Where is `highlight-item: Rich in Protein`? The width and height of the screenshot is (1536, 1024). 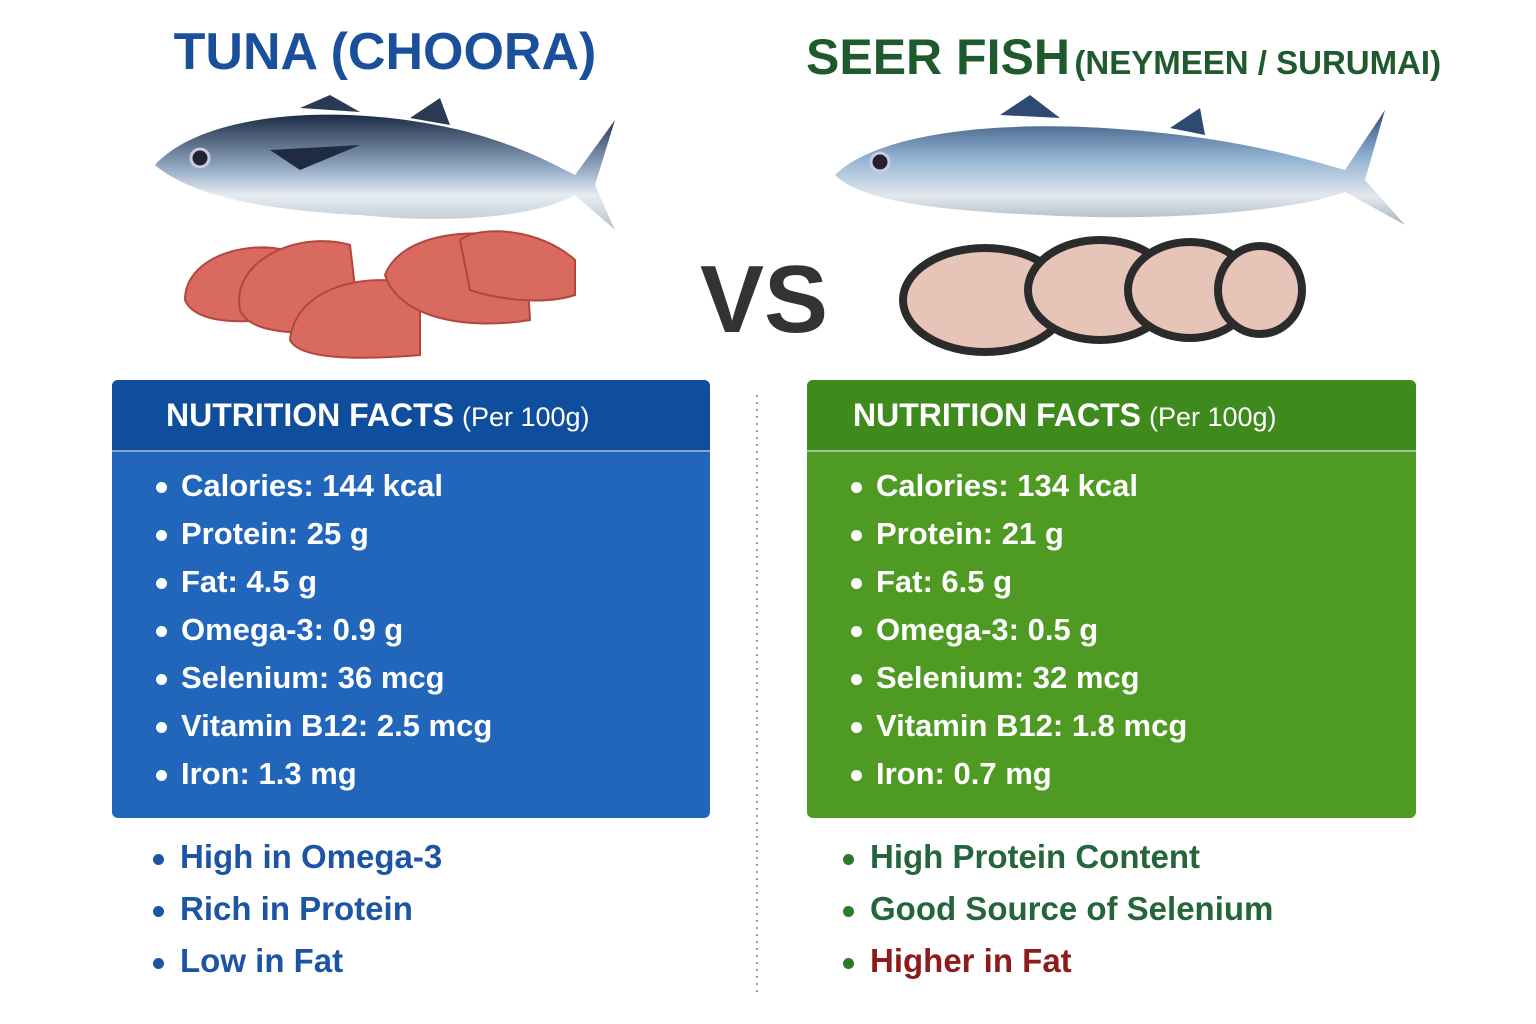
highlight-item: Rich in Protein is located at coordinates (283, 909).